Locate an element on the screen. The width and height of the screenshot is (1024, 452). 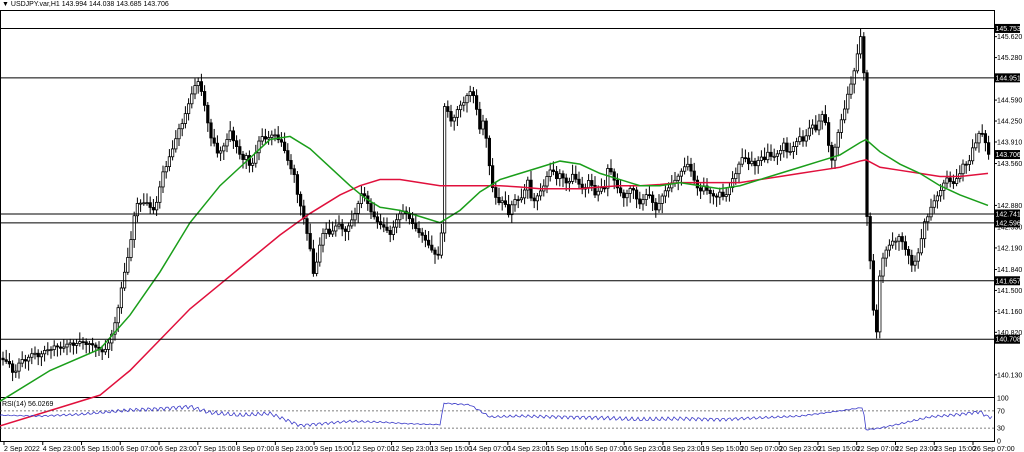
level-label: 144.951 is located at coordinates (1008, 78).